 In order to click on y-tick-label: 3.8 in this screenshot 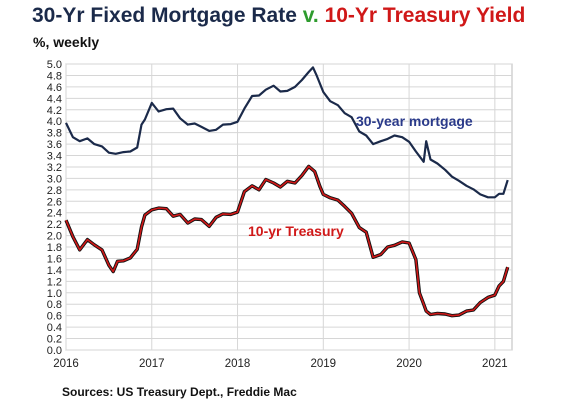, I will do `click(54, 134)`.